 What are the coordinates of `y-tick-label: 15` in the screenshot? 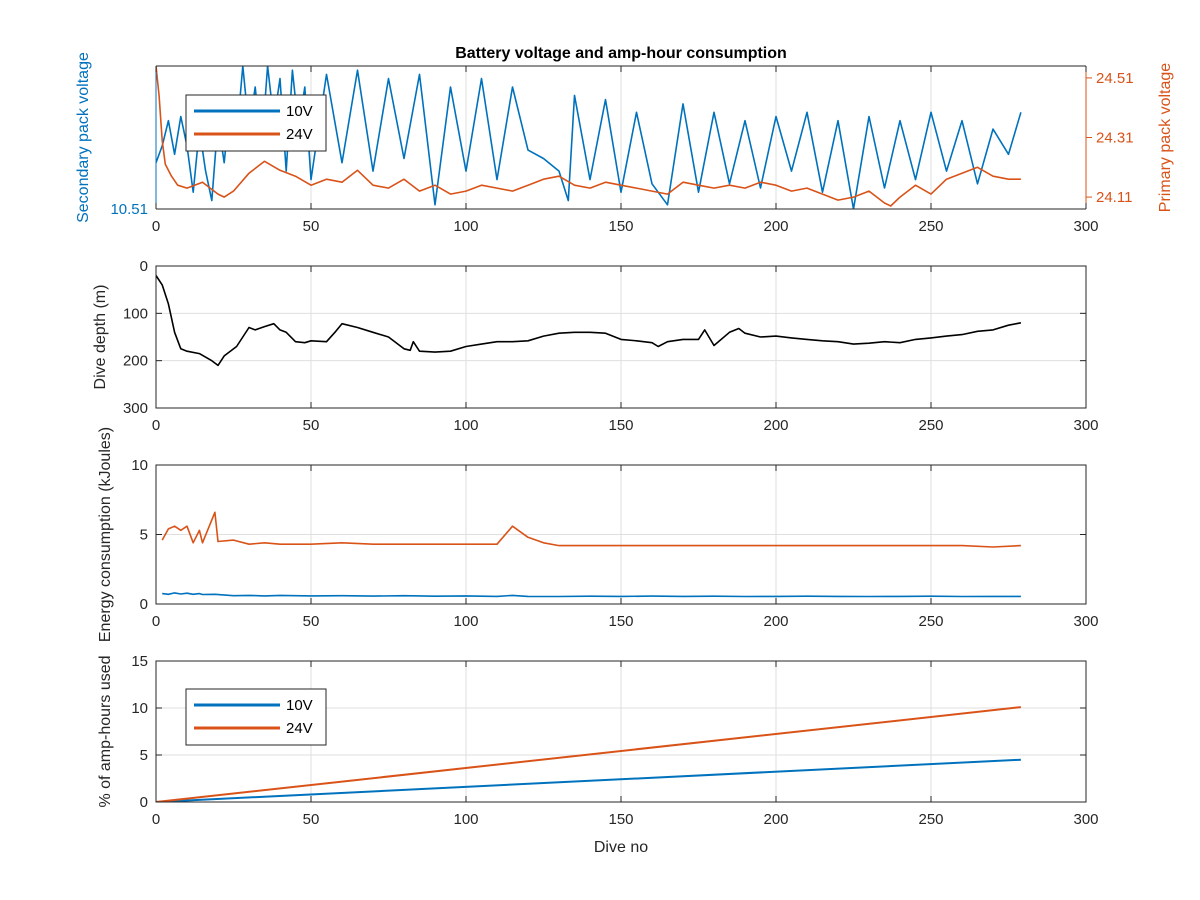 It's located at (139, 661).